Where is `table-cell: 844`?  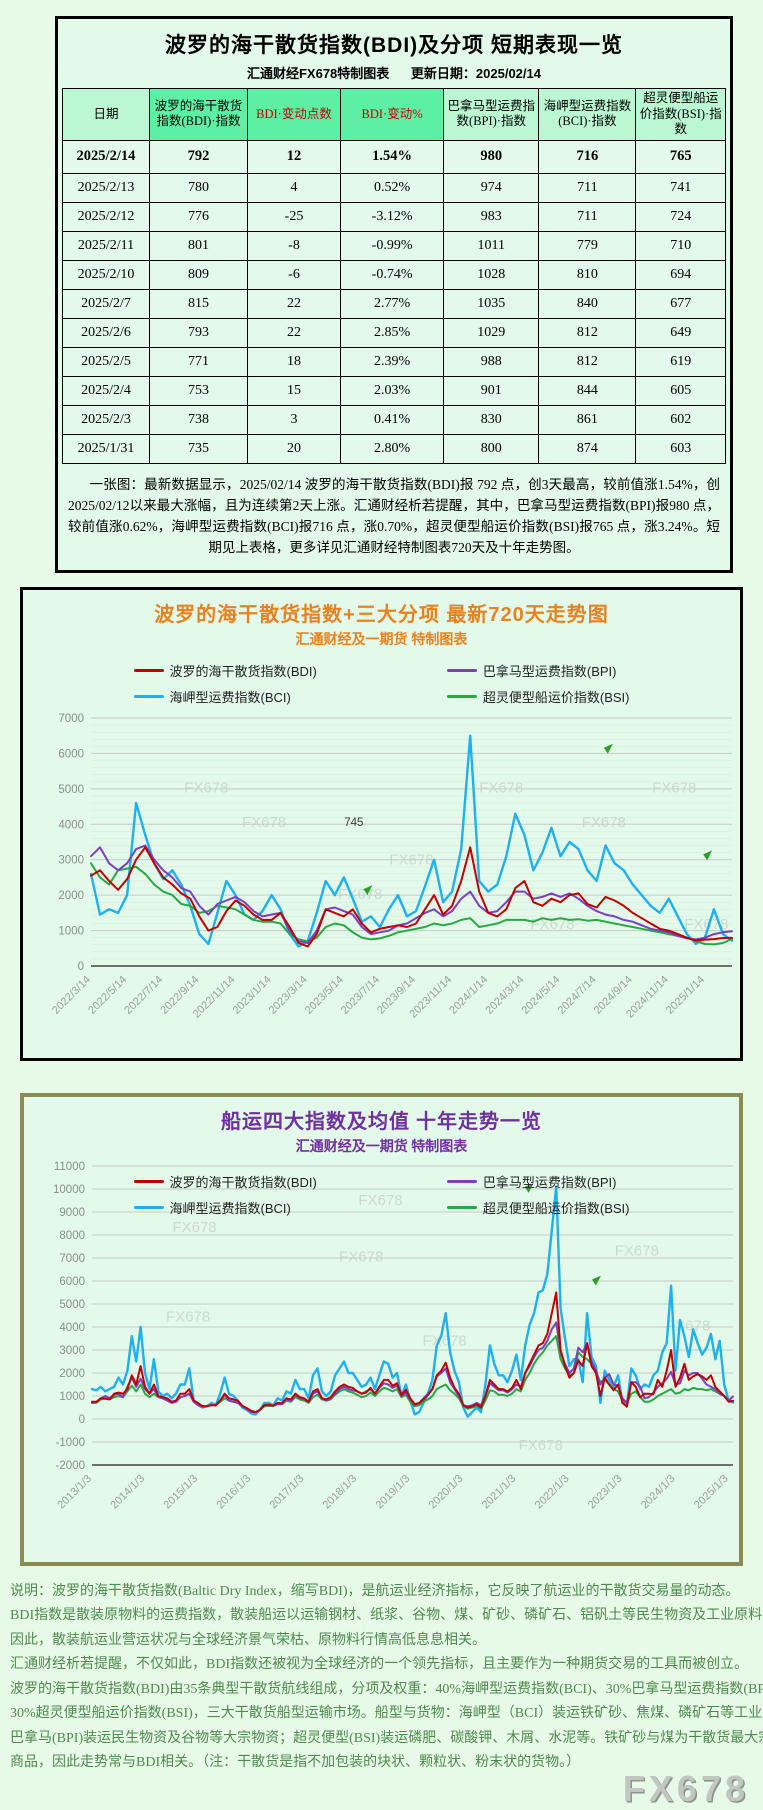 table-cell: 844 is located at coordinates (587, 390).